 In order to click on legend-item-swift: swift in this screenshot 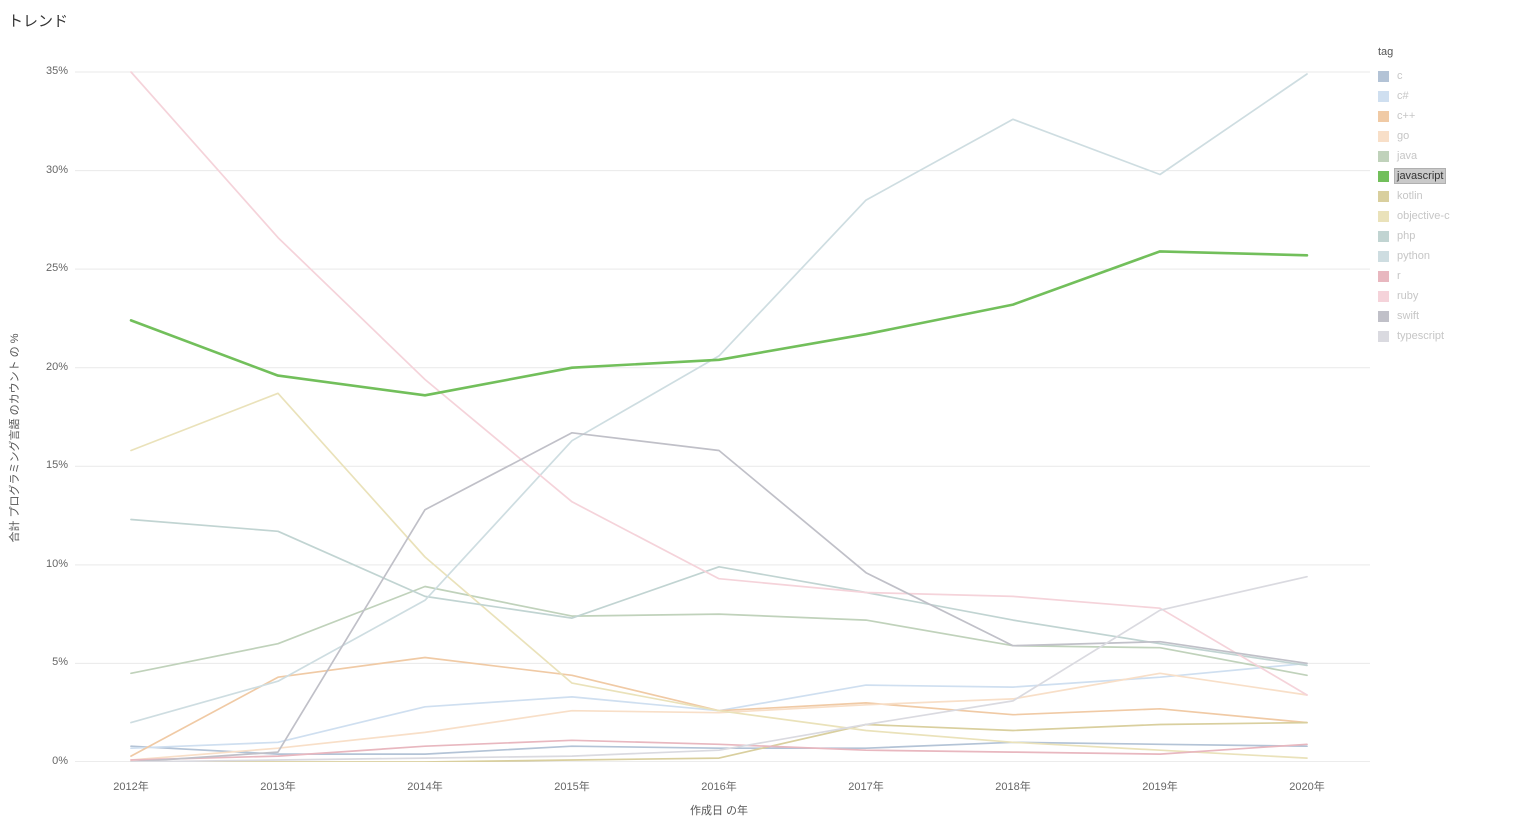, I will do `click(1446, 316)`.